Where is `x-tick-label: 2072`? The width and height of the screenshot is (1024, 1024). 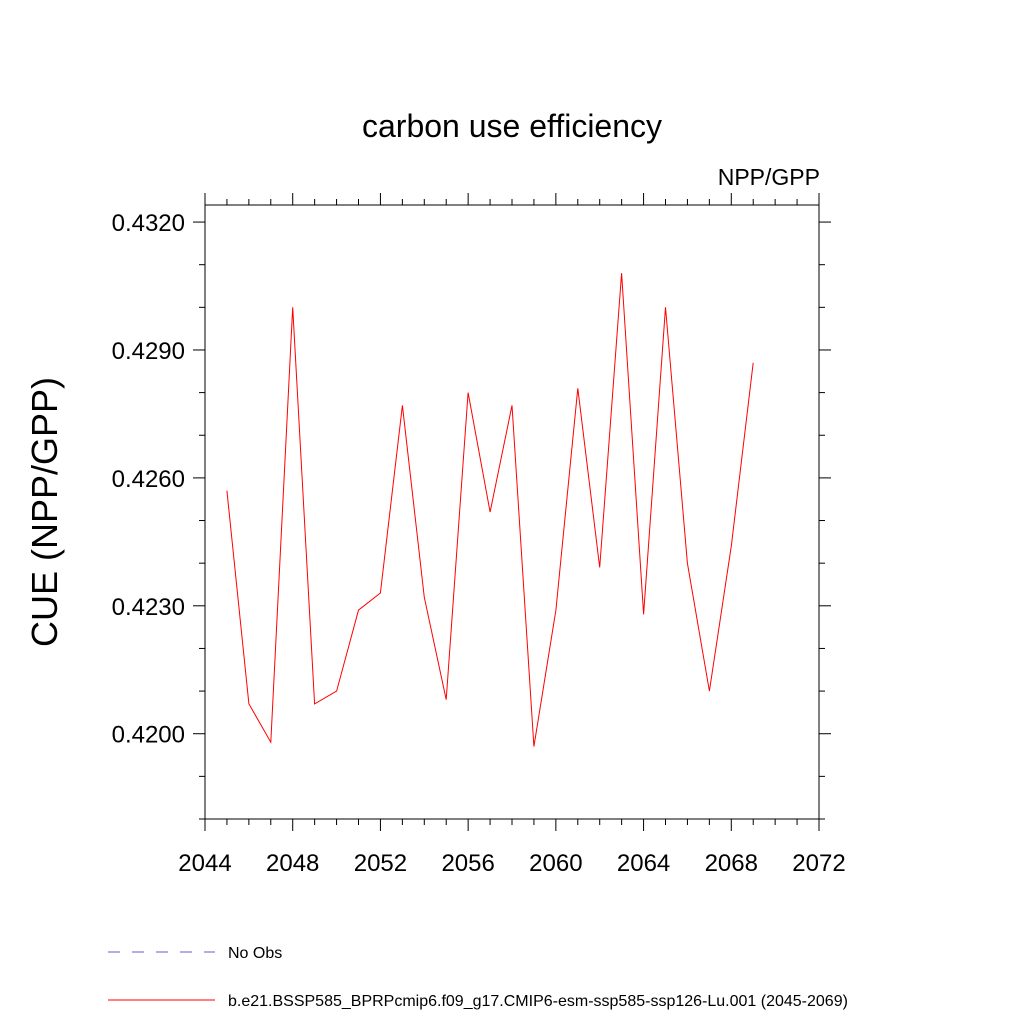
x-tick-label: 2072 is located at coordinates (818, 863).